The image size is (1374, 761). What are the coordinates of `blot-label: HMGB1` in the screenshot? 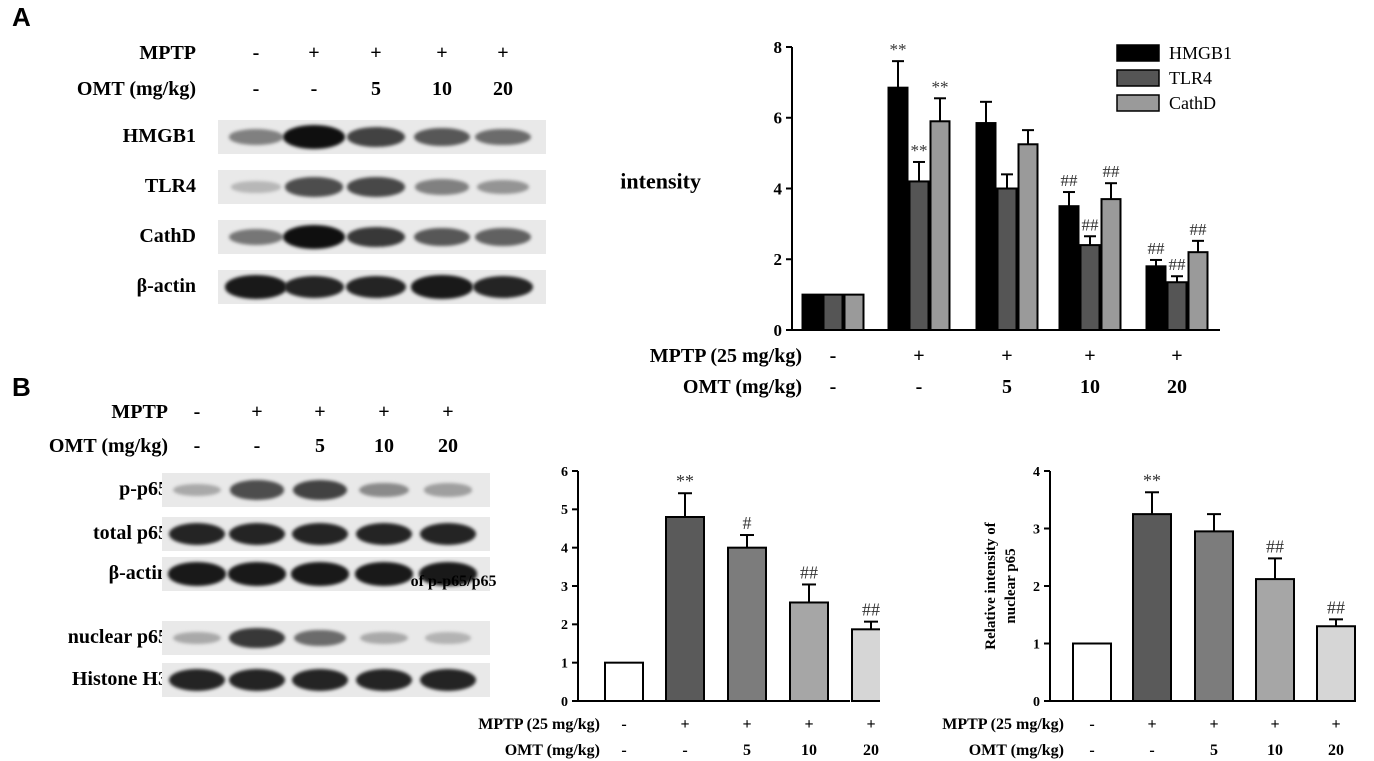 It's located at (159, 136).